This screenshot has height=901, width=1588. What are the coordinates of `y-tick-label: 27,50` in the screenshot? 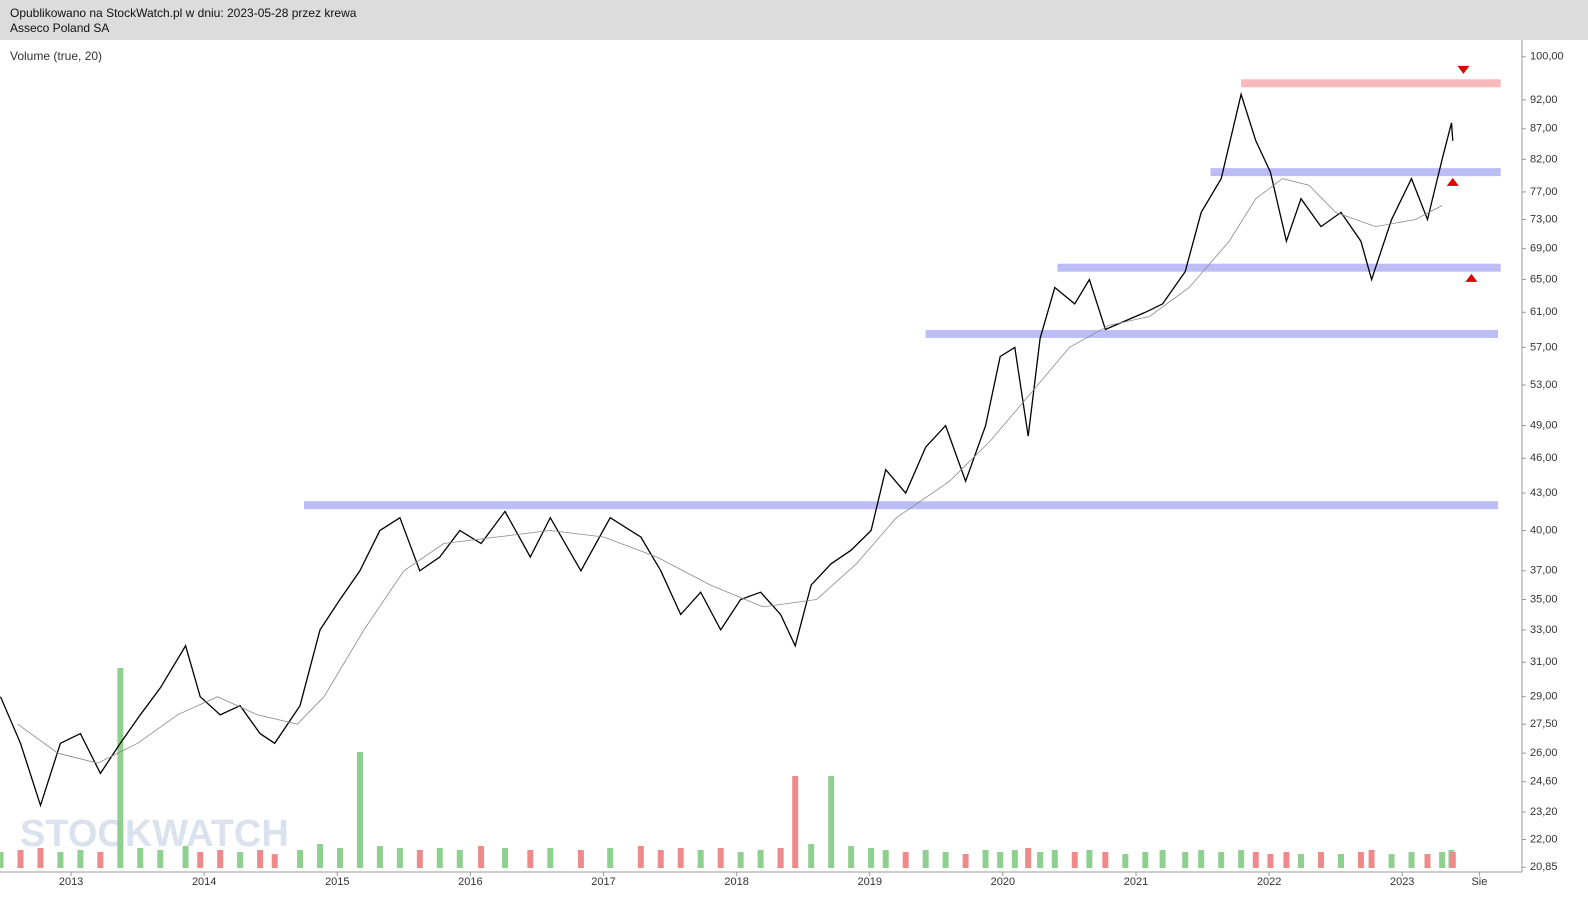 It's located at (1544, 724).